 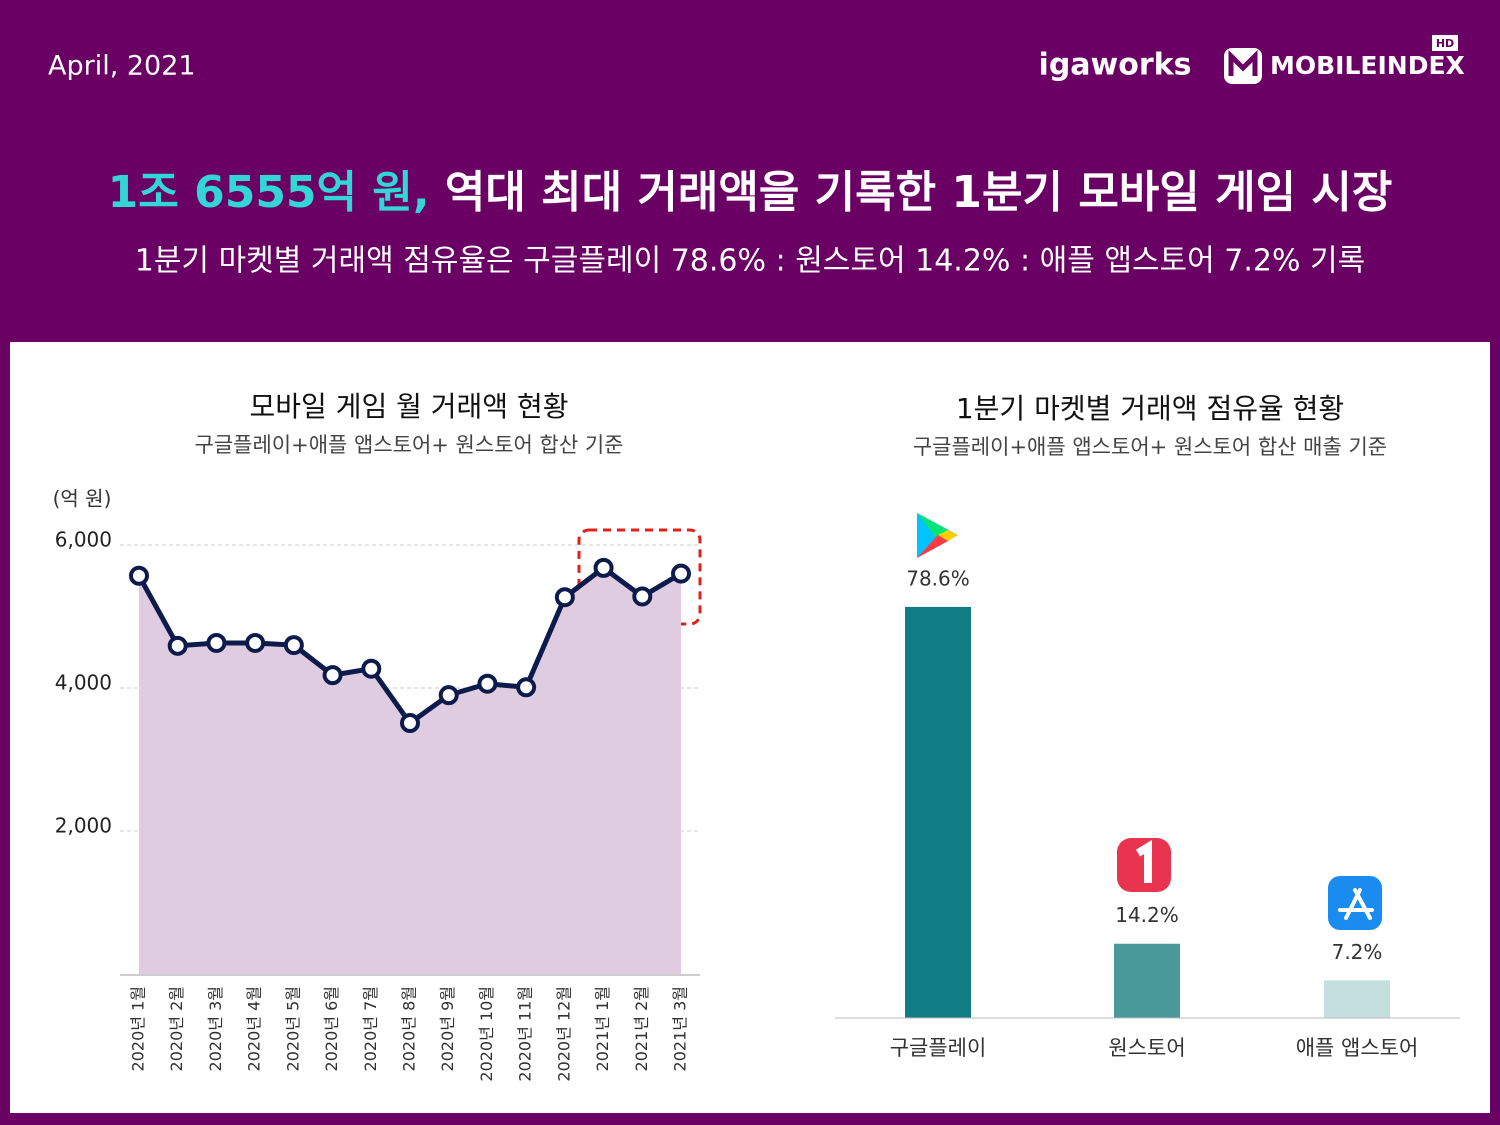 I want to click on x-tick-label: 2021년 2월, so click(x=641, y=1028).